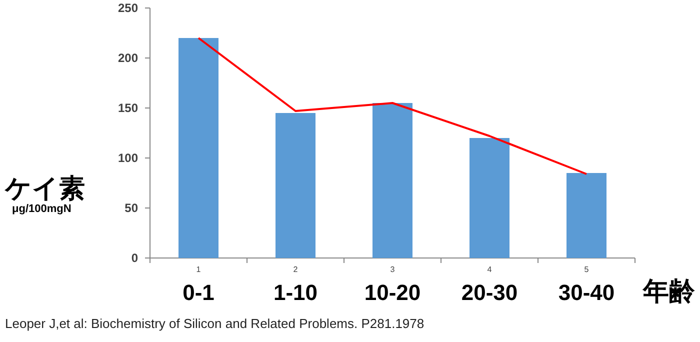 This screenshot has width=700, height=342. Describe the element at coordinates (489, 269) in the screenshot. I see `text: 4` at that location.